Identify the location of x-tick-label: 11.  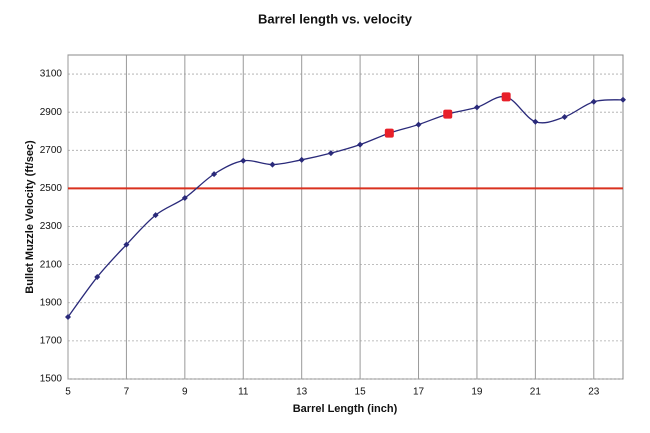
(243, 392).